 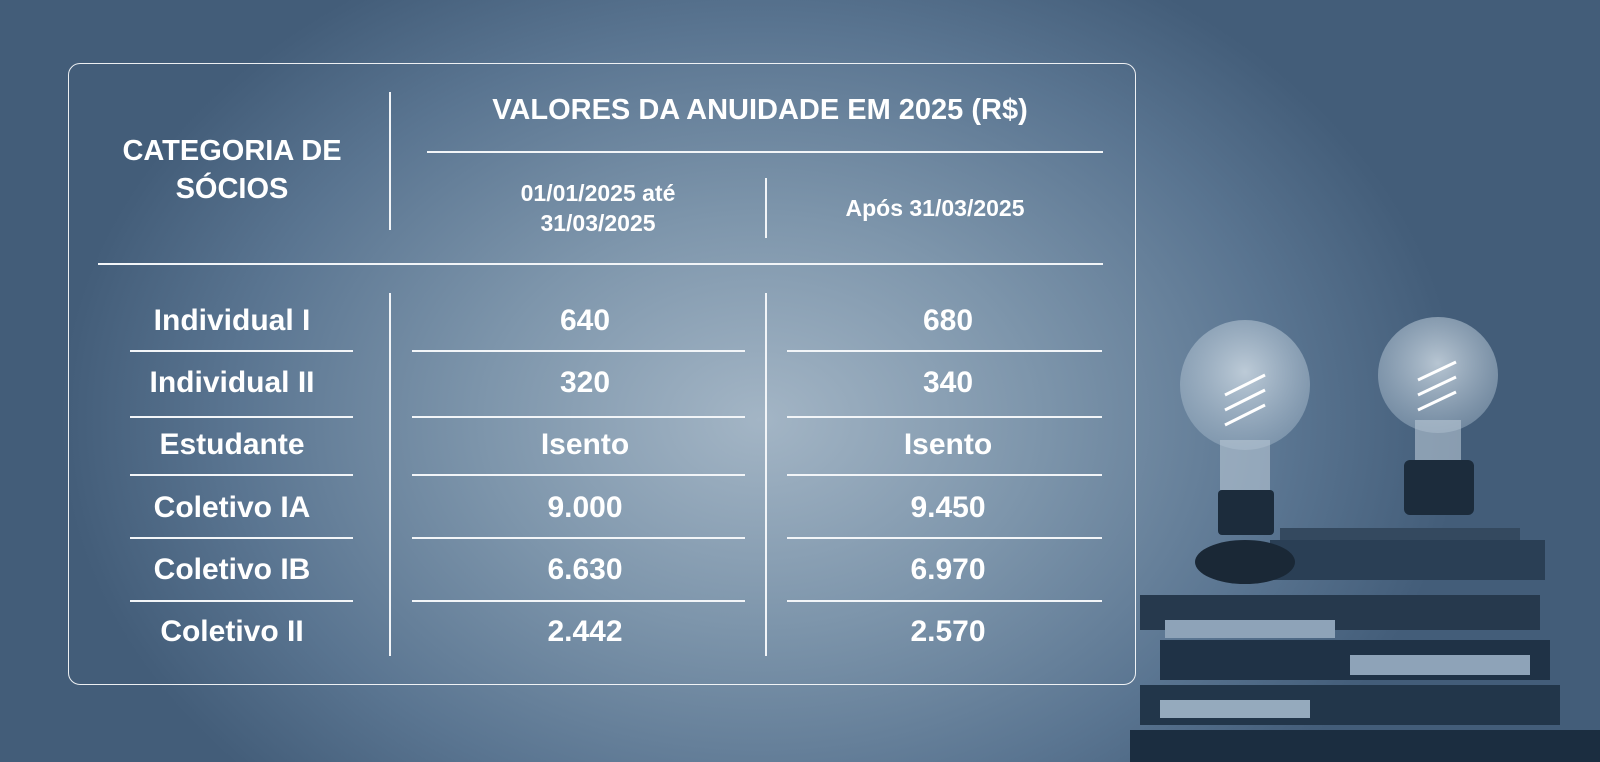 What do you see at coordinates (232, 170) in the screenshot?
I see `category-header: CATEGORIA DE SÓCIOS` at bounding box center [232, 170].